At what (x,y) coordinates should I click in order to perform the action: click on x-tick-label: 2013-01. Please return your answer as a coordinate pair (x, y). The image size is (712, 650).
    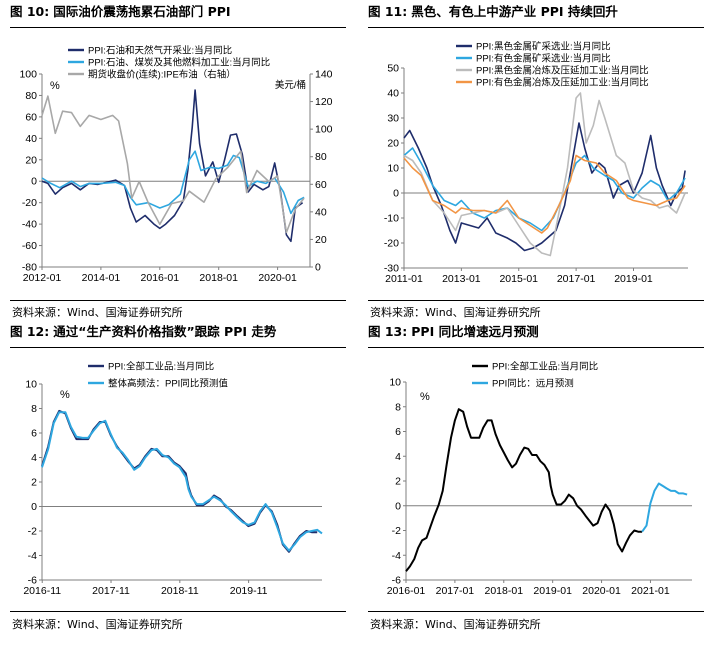
    Looking at the image, I should click on (461, 279).